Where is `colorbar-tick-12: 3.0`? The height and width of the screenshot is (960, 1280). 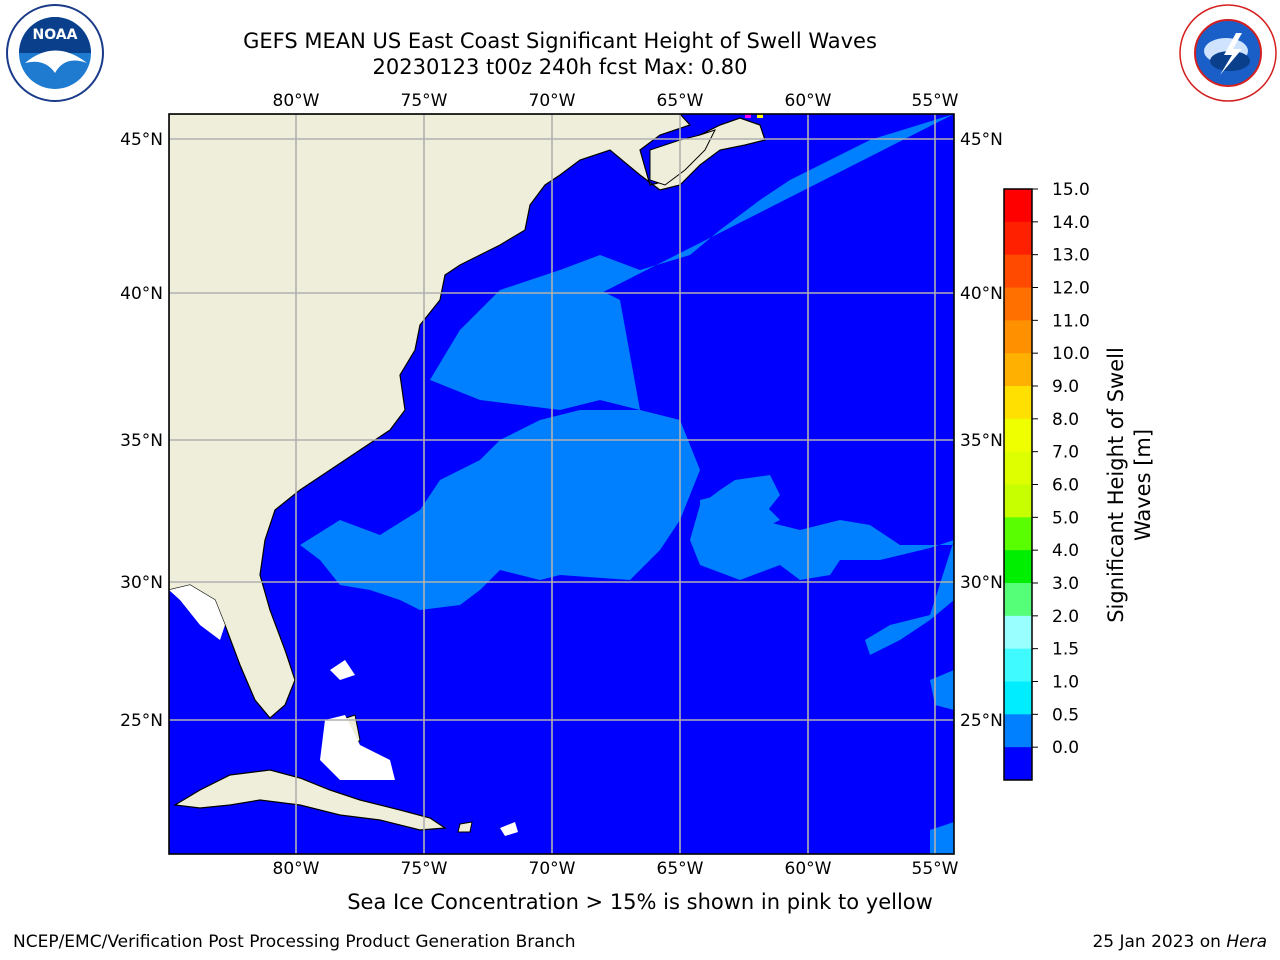
colorbar-tick-12: 3.0 is located at coordinates (1065, 584).